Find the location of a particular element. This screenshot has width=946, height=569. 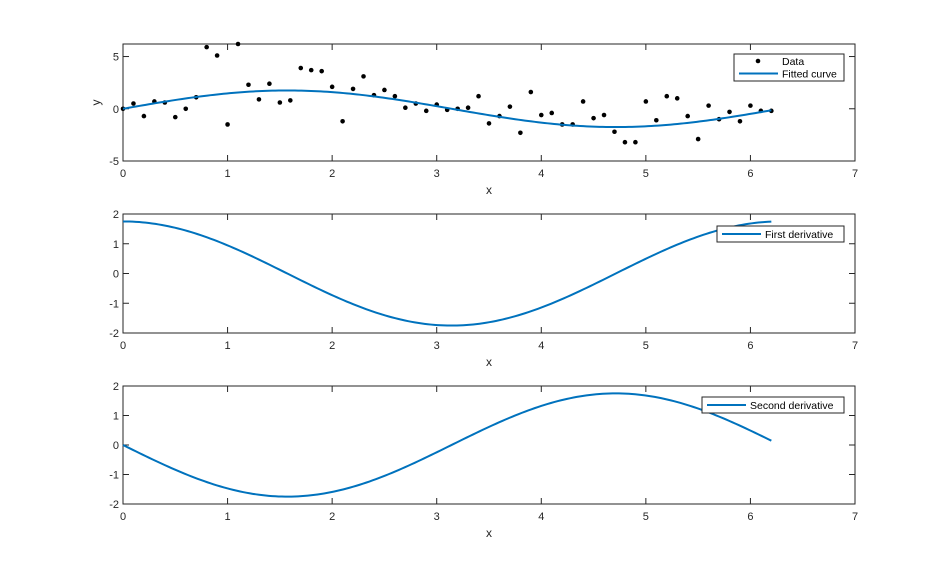

legend: First derivative is located at coordinates (780, 234).